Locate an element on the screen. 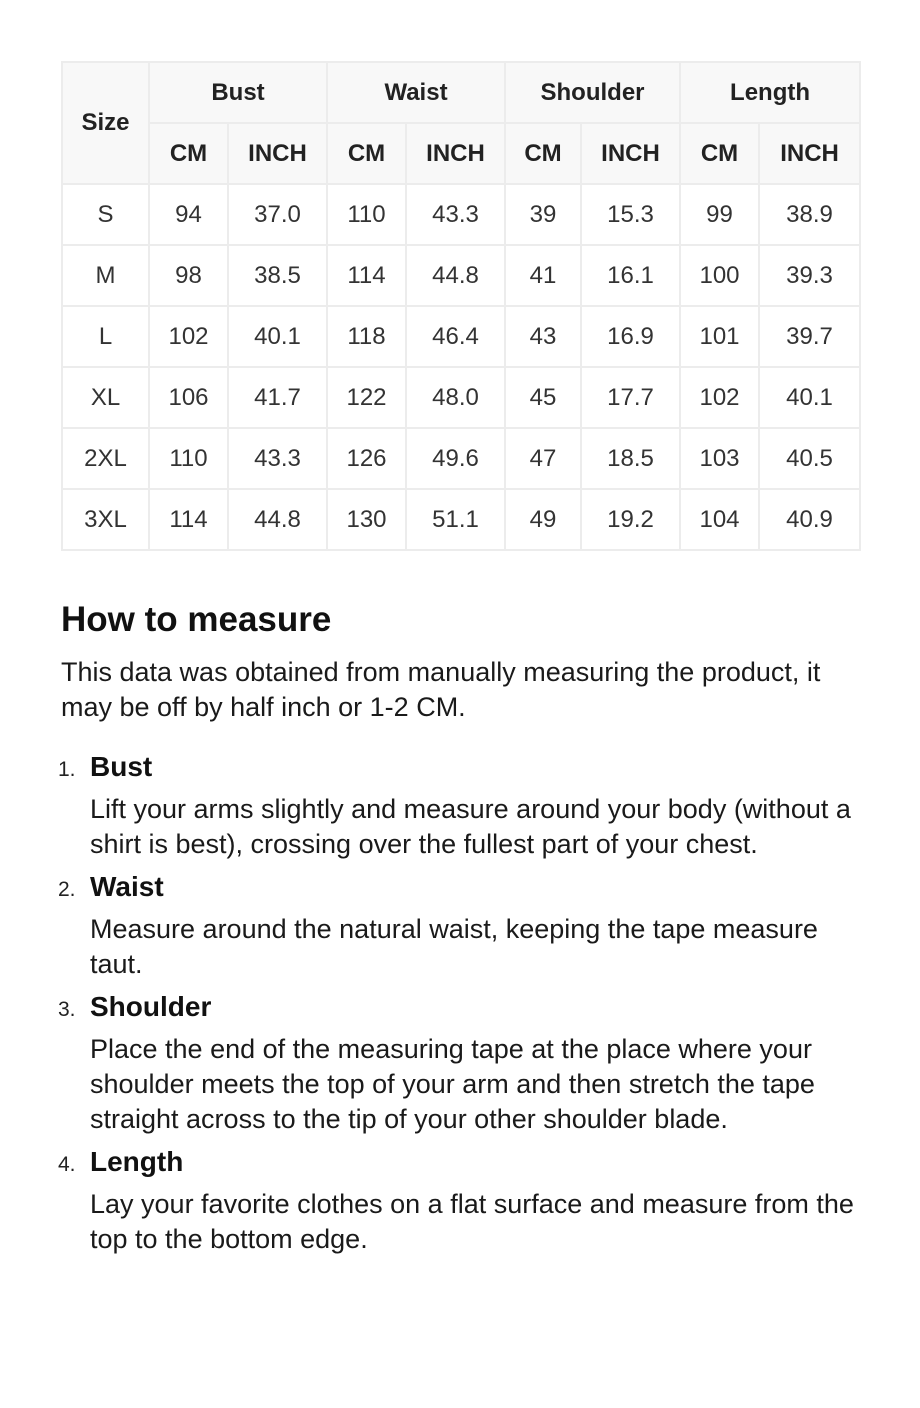  table-cell: 45 is located at coordinates (543, 397).